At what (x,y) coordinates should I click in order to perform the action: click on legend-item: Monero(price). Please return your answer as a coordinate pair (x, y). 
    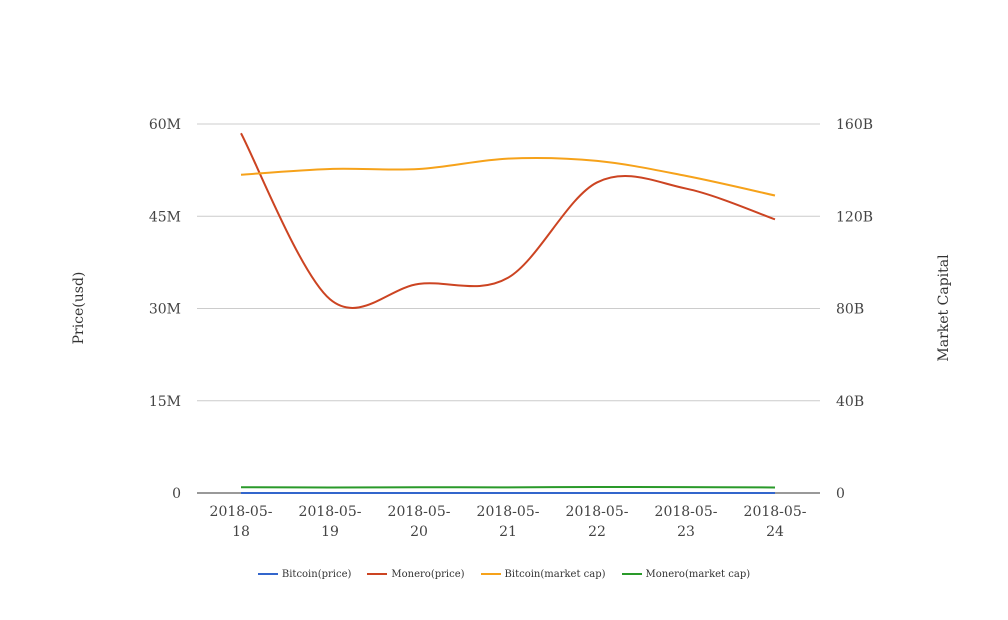
    Looking at the image, I should click on (415, 574).